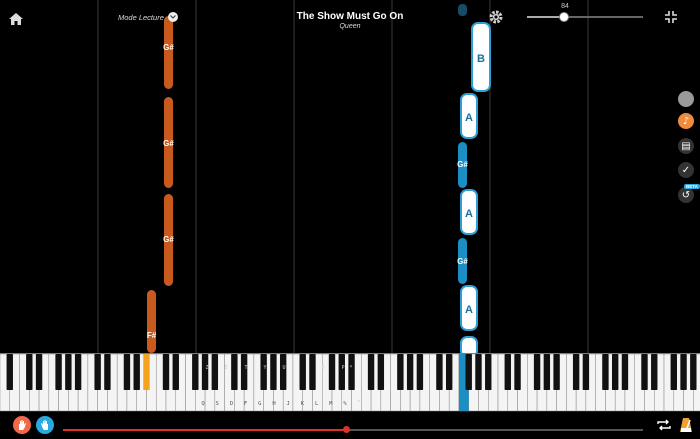 This screenshot has height=439, width=700. What do you see at coordinates (564, 17) in the screenshot?
I see `speed-slider-thumb` at bounding box center [564, 17].